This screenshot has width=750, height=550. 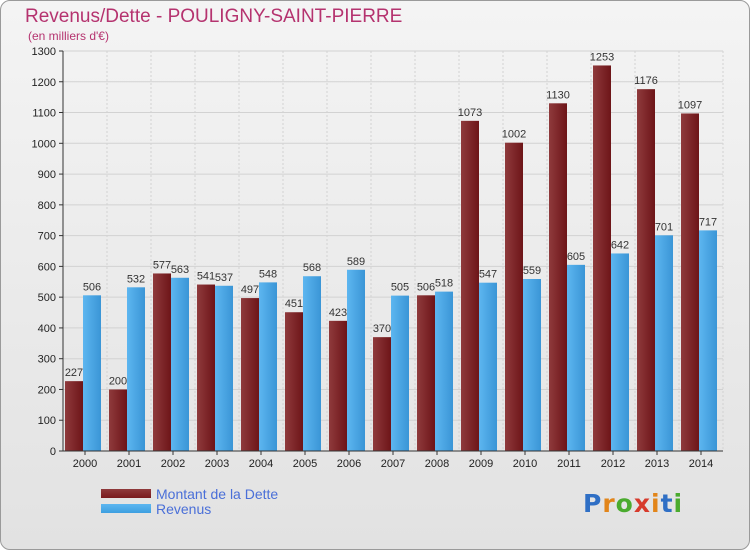 I want to click on data-label-dette: 451, so click(x=294, y=304).